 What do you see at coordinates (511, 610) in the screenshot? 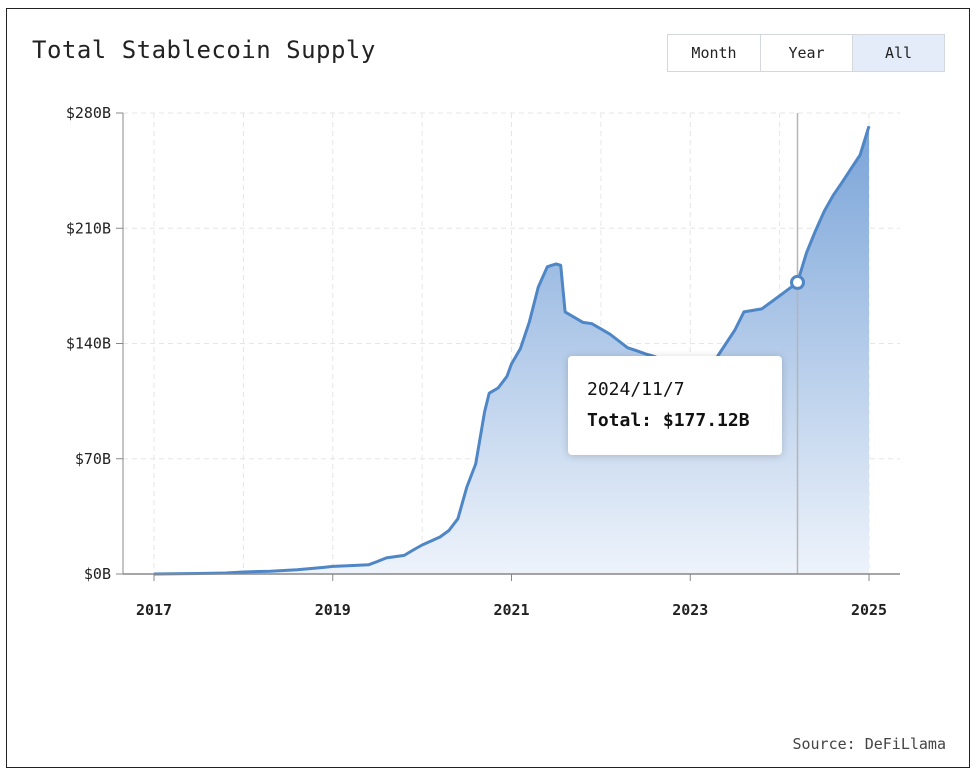
I see `x-tick-label: 2021` at bounding box center [511, 610].